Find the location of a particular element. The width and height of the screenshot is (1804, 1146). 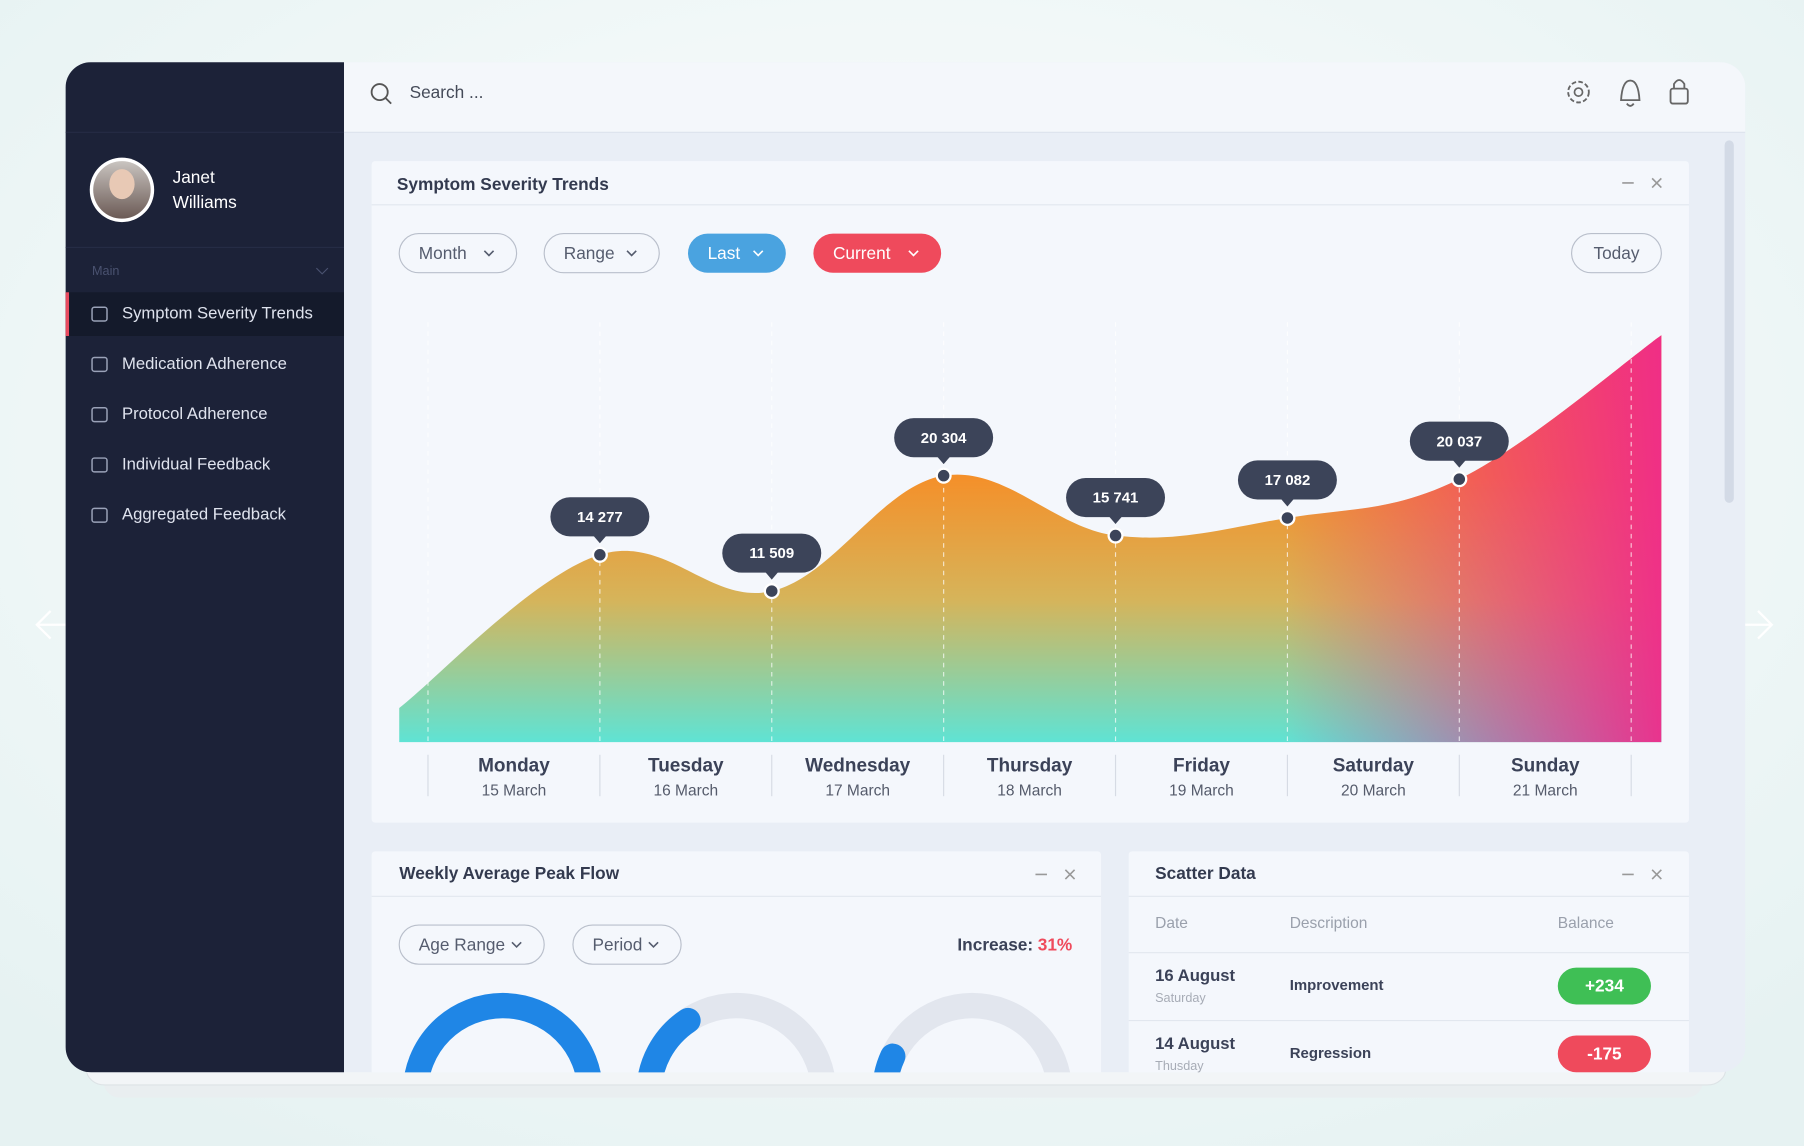

menu-item: Symptom Severity Trends is located at coordinates (217, 313).